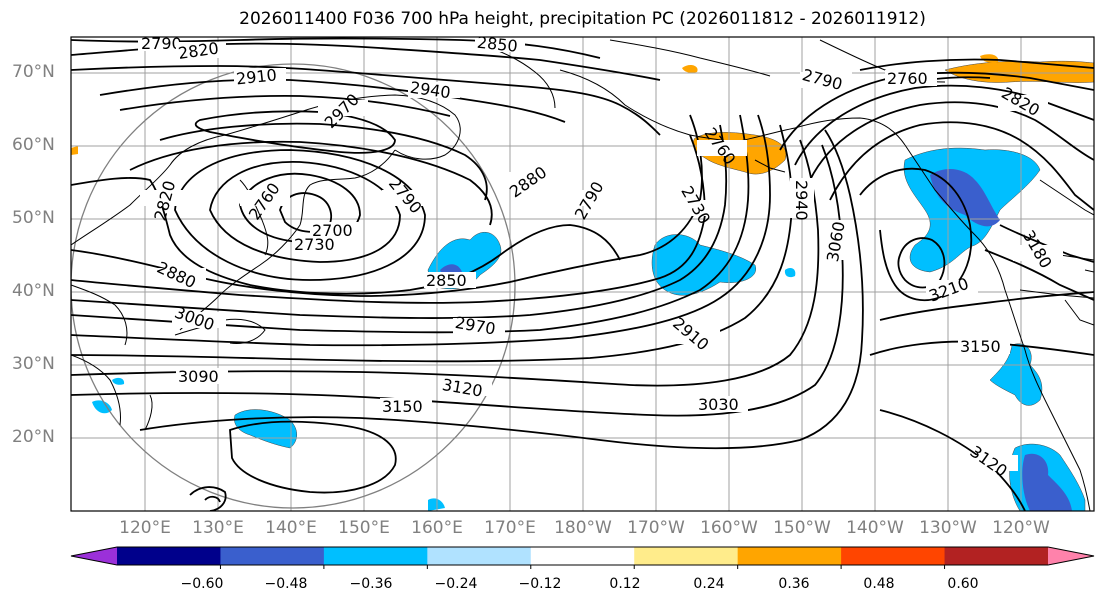  I want to click on lat-label: 60°N, so click(33, 145).